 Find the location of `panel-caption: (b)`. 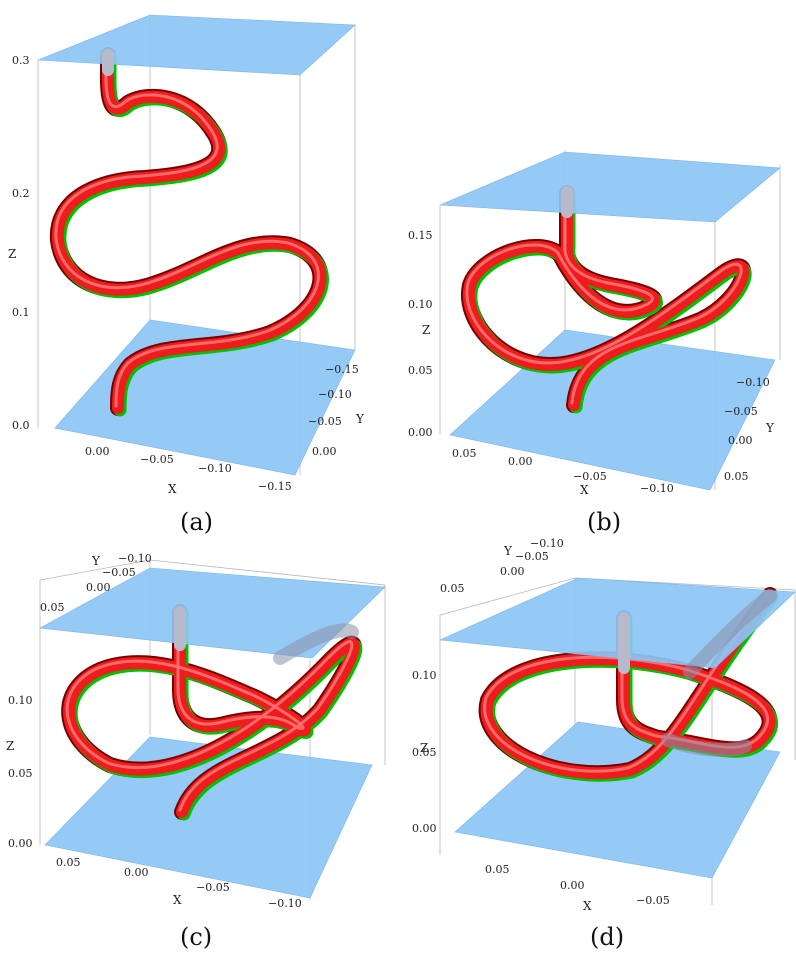

panel-caption: (b) is located at coordinates (604, 522).